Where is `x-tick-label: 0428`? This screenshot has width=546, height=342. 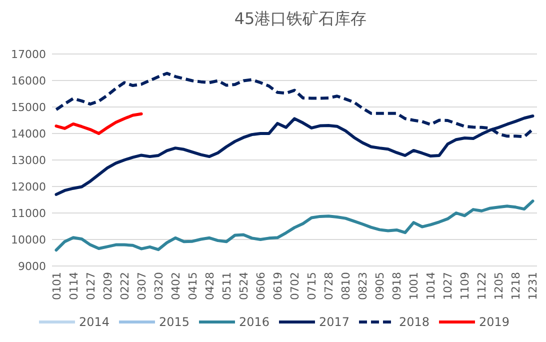 x-tick-label: 0428 is located at coordinates (209, 286).